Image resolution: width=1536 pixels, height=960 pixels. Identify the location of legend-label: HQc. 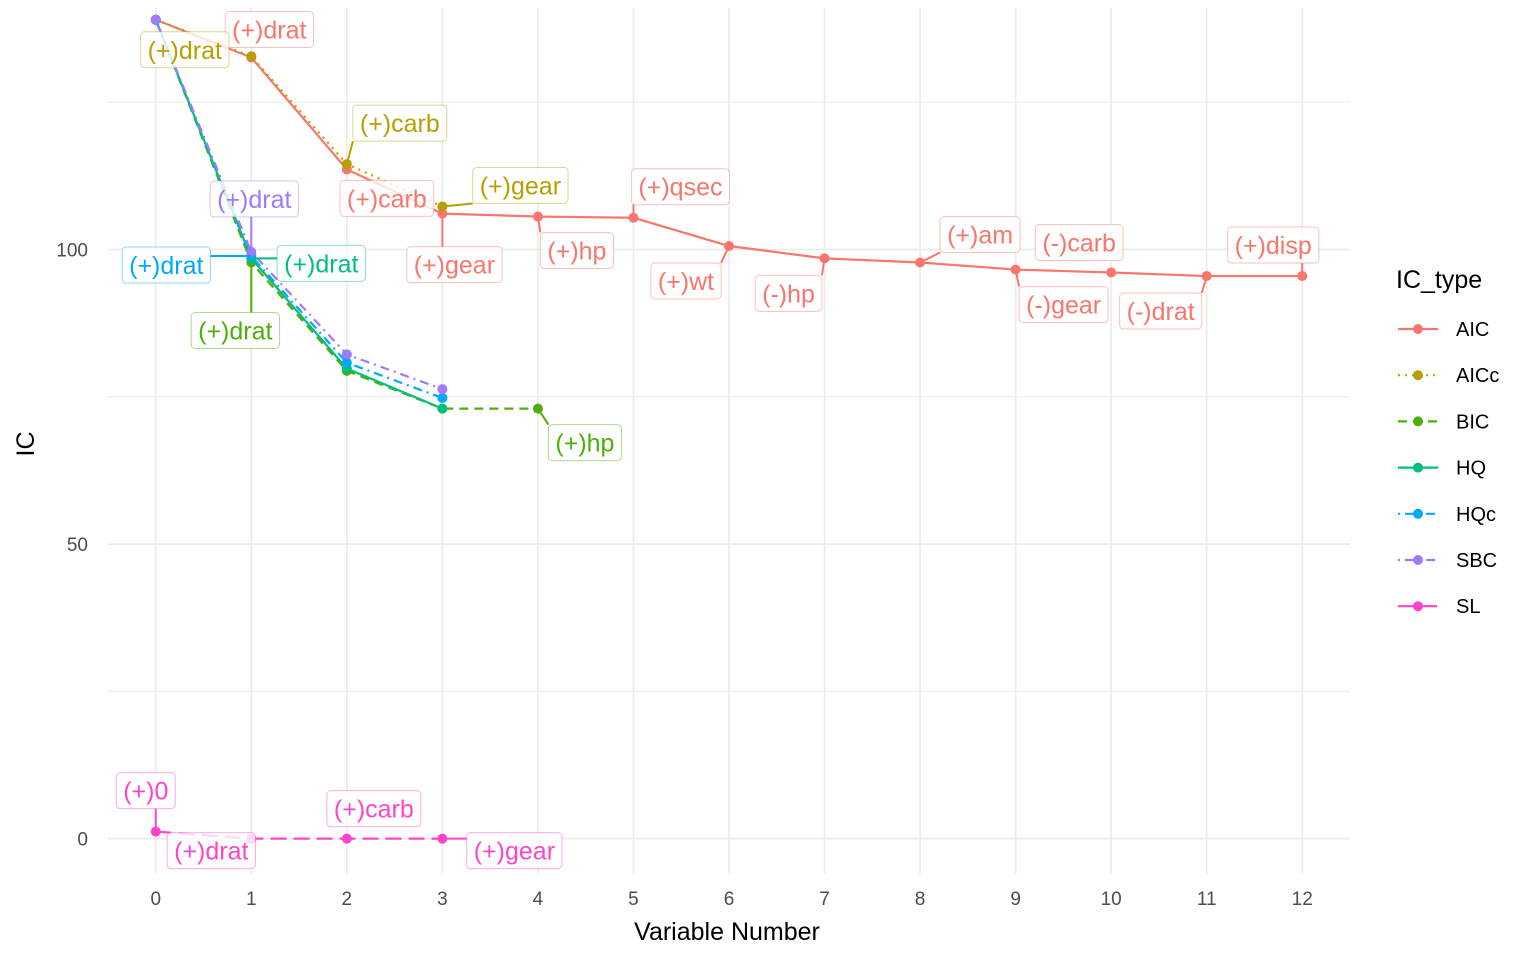
(1476, 515).